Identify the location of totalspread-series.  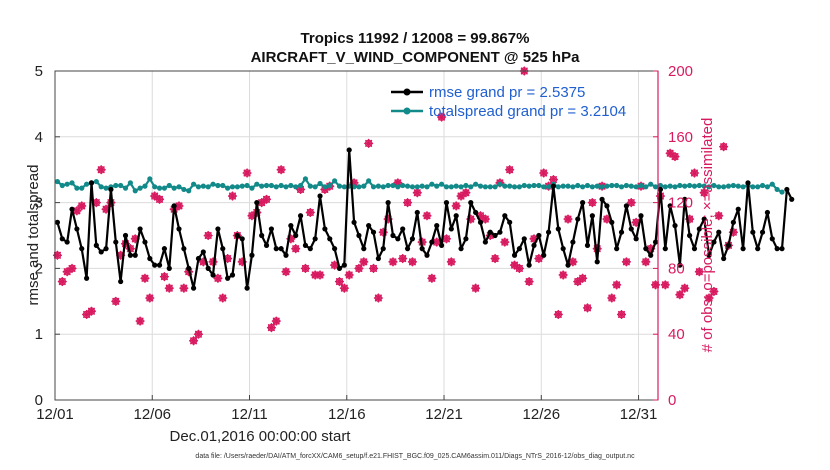
(419, 185).